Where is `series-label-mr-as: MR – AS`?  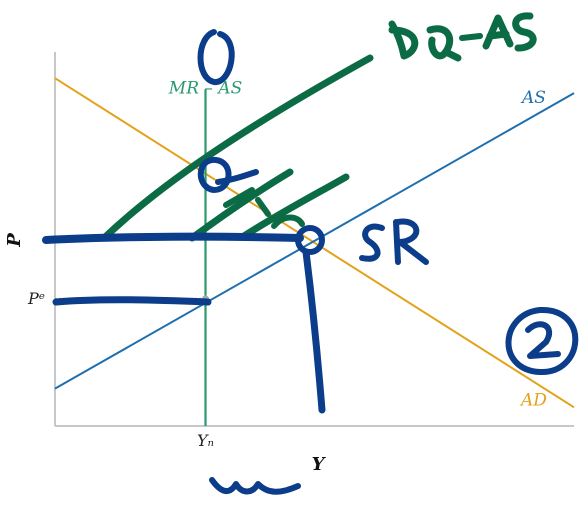 series-label-mr-as: MR – AS is located at coordinates (205, 88).